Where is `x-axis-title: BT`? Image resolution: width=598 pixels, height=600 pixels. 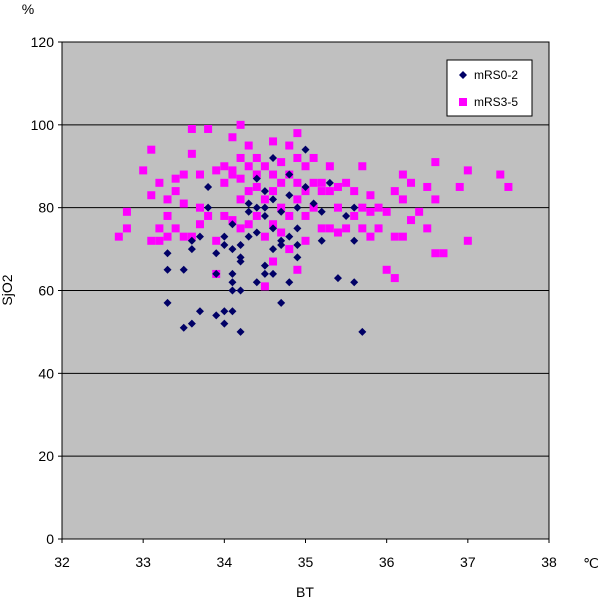
x-axis-title: BT is located at coordinates (305, 592).